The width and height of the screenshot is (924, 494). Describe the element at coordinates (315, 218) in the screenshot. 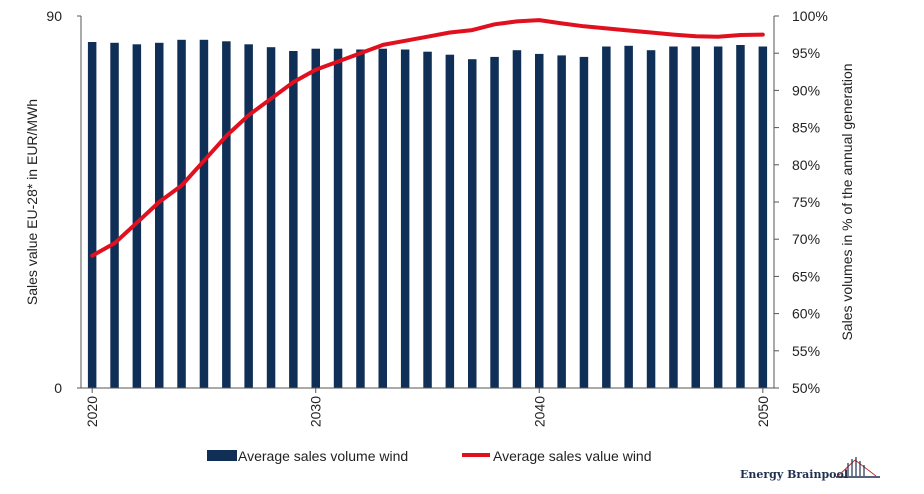

I see `bar-2030` at that location.